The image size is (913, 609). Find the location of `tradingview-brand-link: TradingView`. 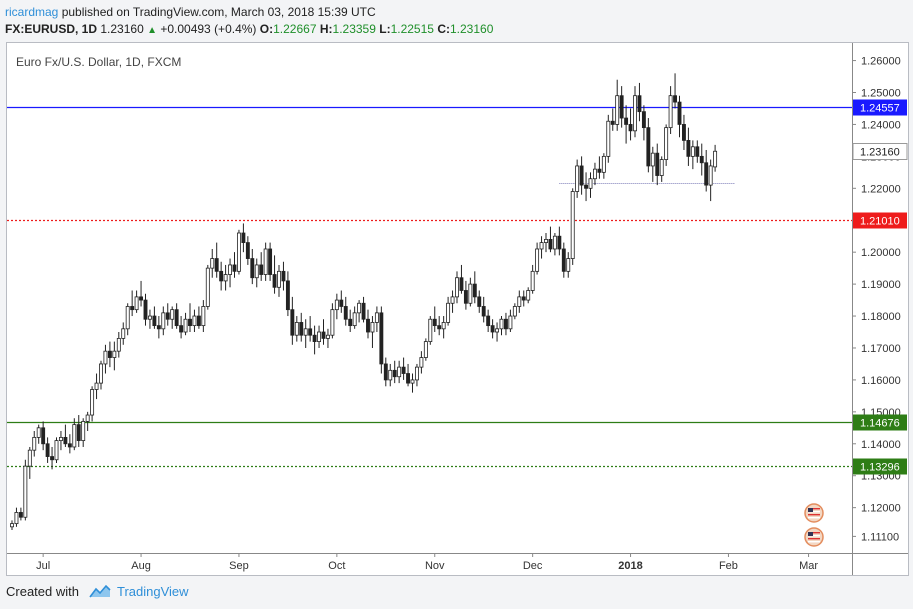

tradingview-brand-link: TradingView is located at coordinates (153, 591).